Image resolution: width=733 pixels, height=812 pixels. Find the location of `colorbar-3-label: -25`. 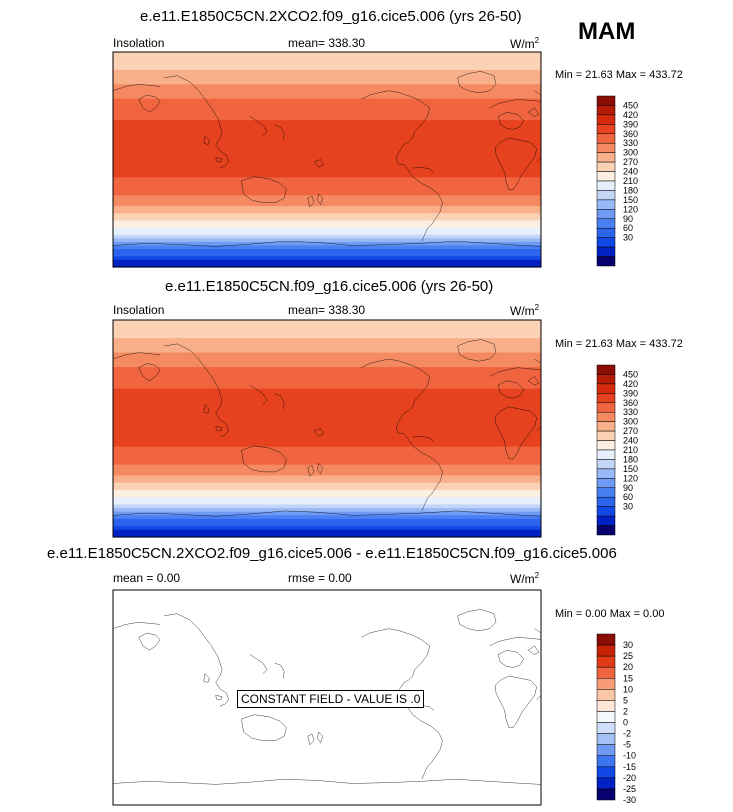

colorbar-3-label: -25 is located at coordinates (629, 789).